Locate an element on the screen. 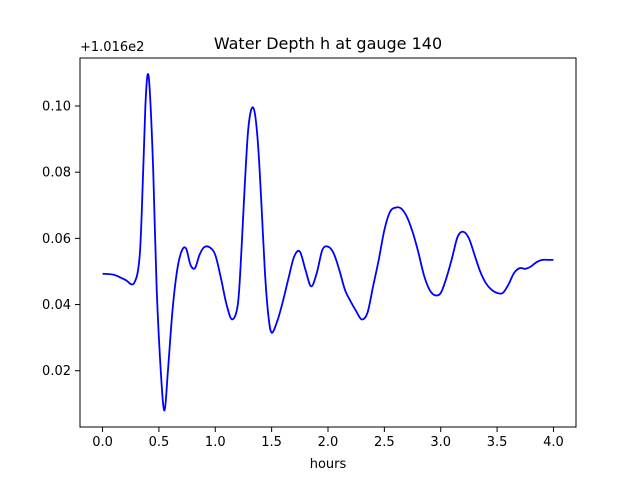  y-axis-offset-label: +1.016e2 is located at coordinates (112, 47).